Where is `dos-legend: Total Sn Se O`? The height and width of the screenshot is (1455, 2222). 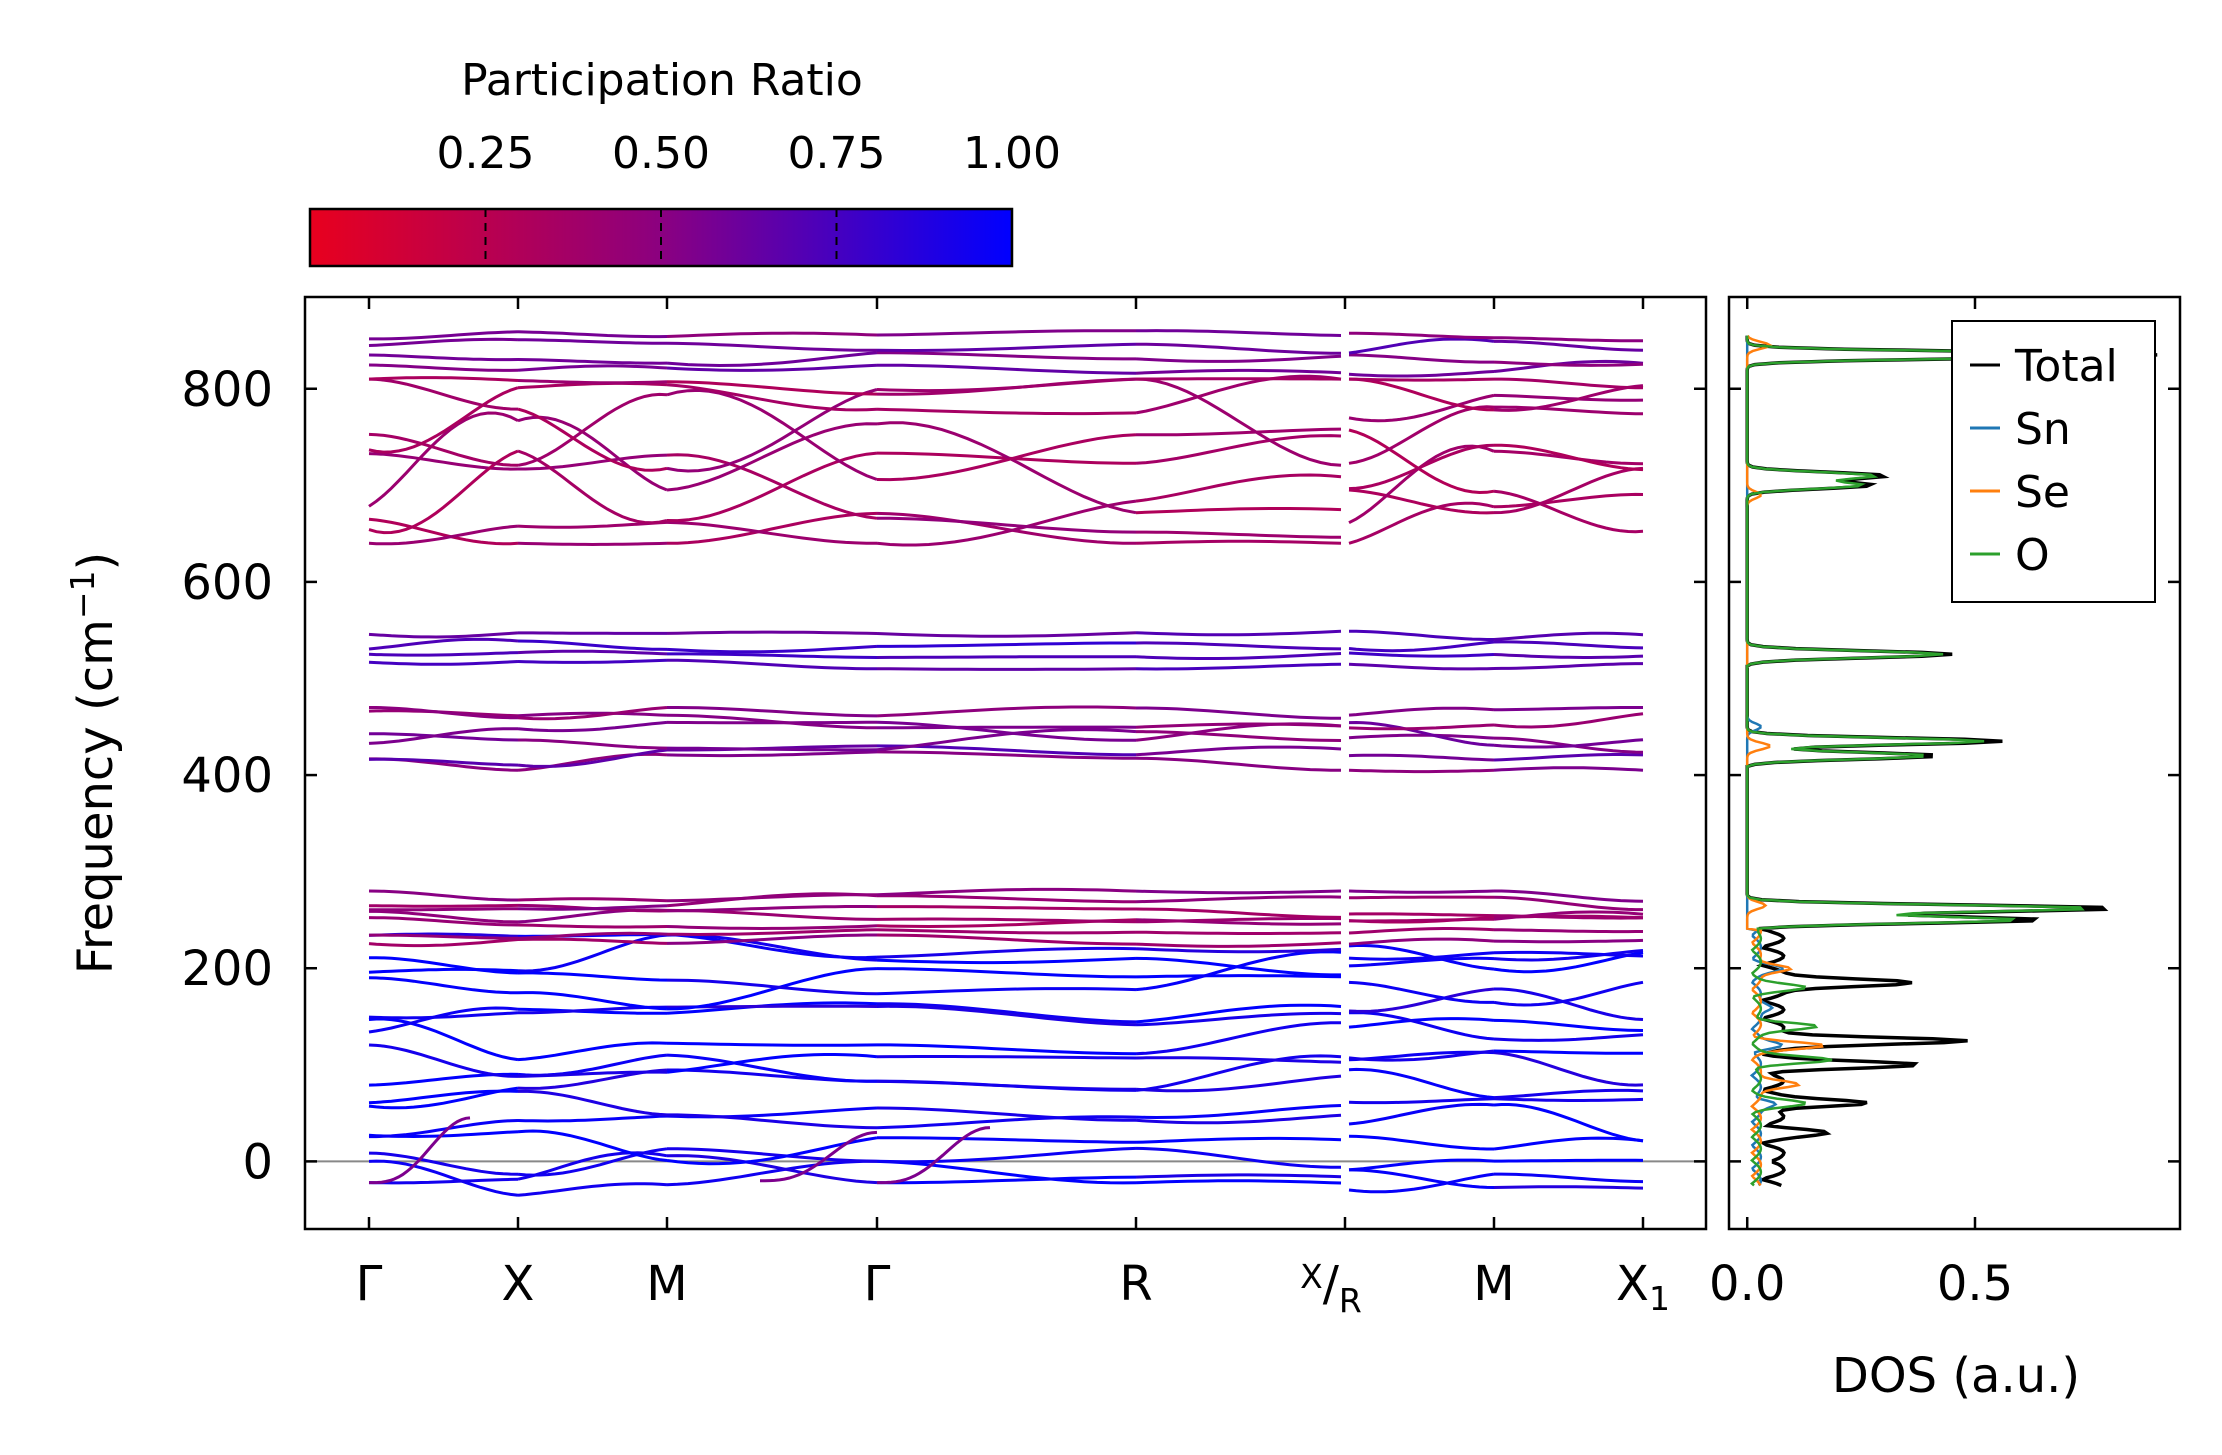 dos-legend: Total Sn Se O is located at coordinates (2053, 461).